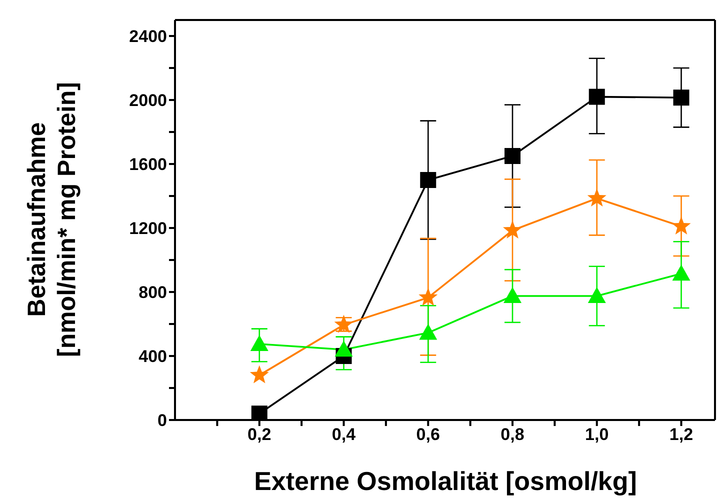 Image resolution: width=717 pixels, height=503 pixels. What do you see at coordinates (148, 100) in the screenshot?
I see `y-tick-label: 2000` at bounding box center [148, 100].